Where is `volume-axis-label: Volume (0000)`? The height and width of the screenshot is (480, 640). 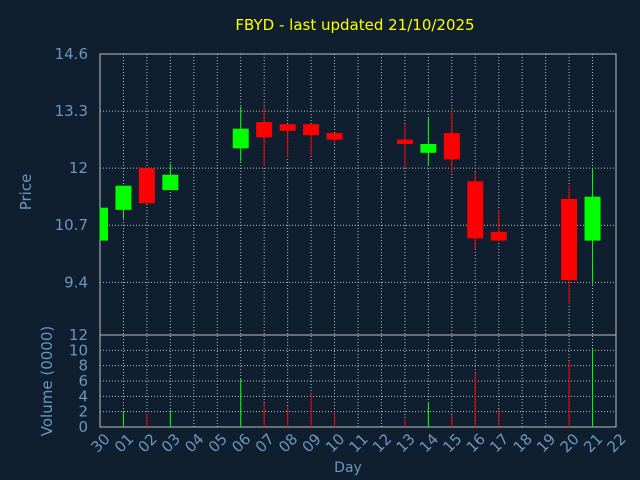 volume-axis-label: Volume (0000) is located at coordinates (47, 381).